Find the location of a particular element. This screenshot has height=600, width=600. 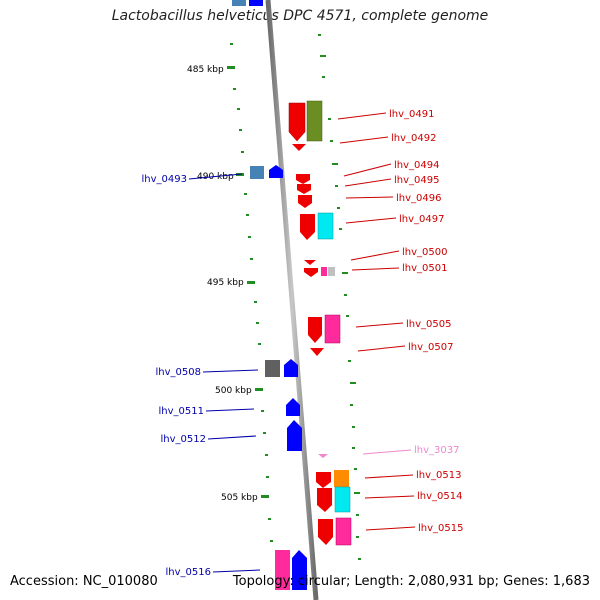

label-lhv-0508: lhv_0508 is located at coordinates (178, 372).